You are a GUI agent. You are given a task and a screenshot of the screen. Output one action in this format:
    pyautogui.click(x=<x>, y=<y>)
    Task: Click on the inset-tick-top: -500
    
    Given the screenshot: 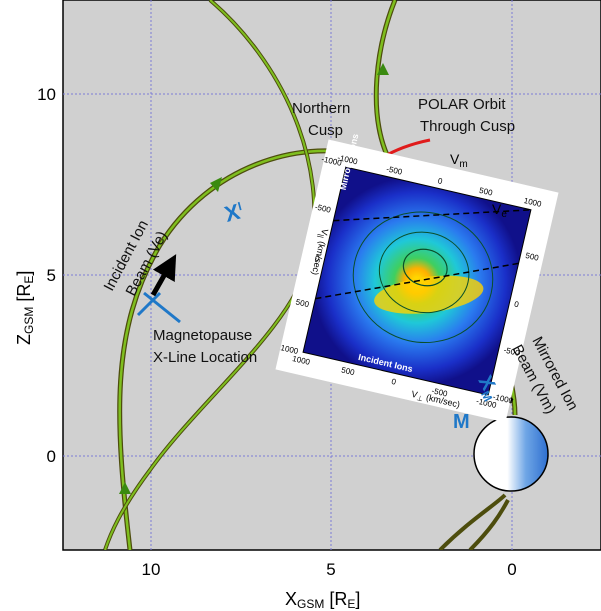 What is the action you would take?
    pyautogui.click(x=394, y=170)
    